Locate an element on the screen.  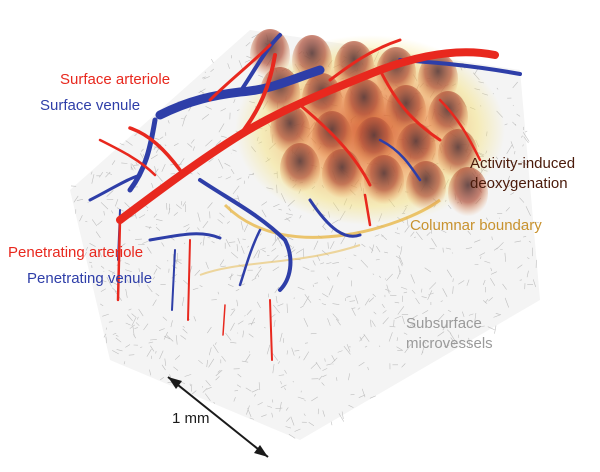
subsurface-microvessels-label-line2: microvessels is located at coordinates (449, 343).